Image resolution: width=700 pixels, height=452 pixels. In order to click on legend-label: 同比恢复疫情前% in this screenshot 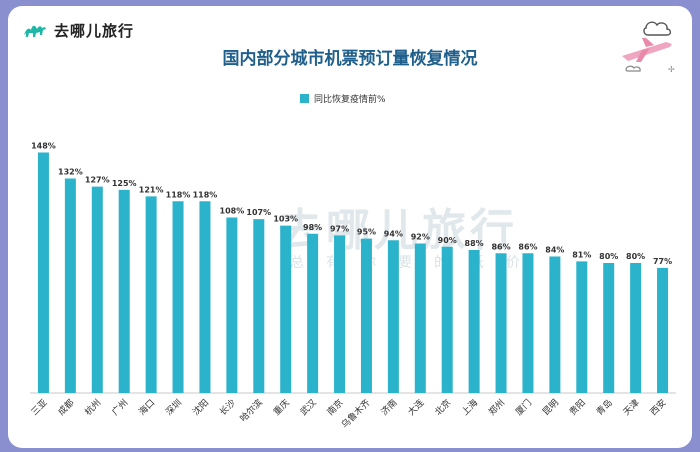, I will do `click(350, 100)`.